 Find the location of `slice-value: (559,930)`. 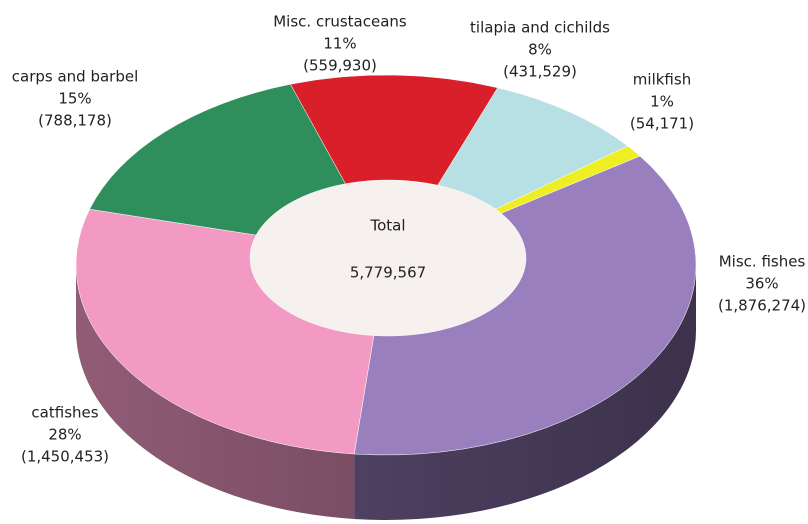

slice-value: (559,930) is located at coordinates (340, 66).